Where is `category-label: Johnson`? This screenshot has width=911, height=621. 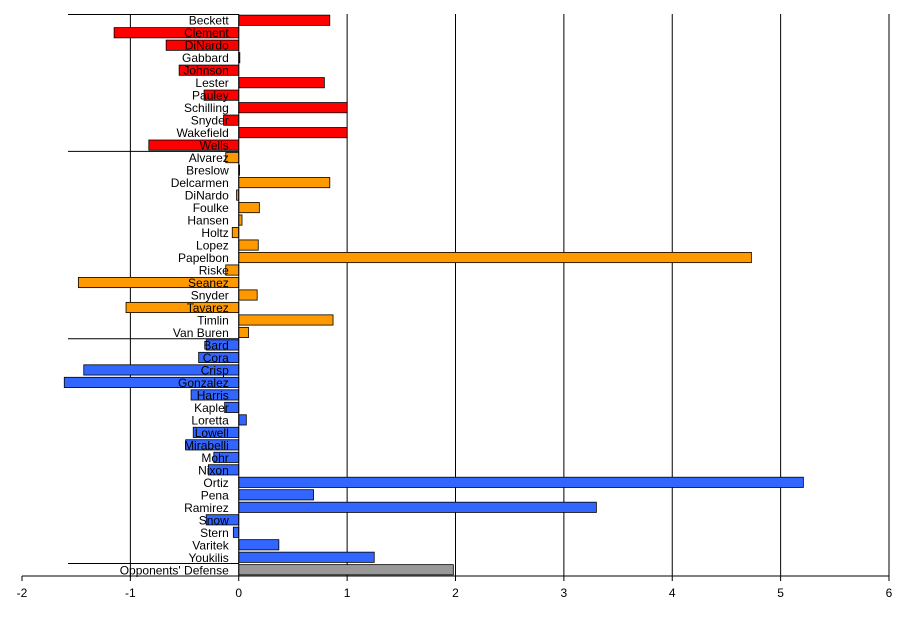
category-label: Johnson is located at coordinates (205, 71).